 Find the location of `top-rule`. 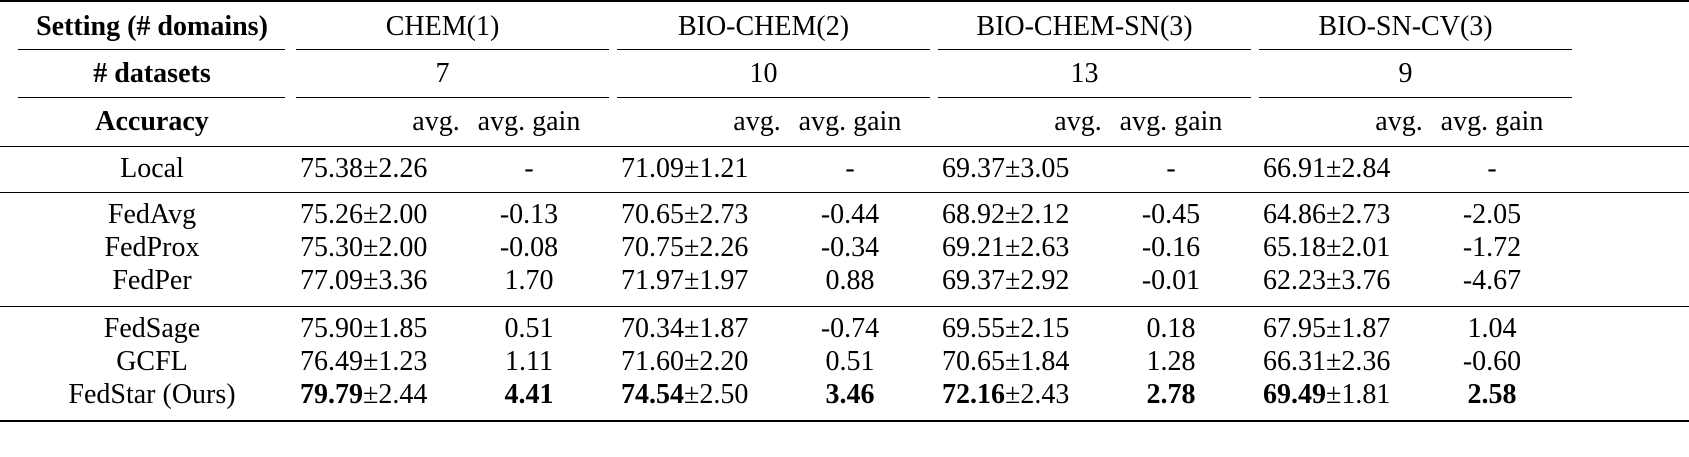

top-rule is located at coordinates (844, 1).